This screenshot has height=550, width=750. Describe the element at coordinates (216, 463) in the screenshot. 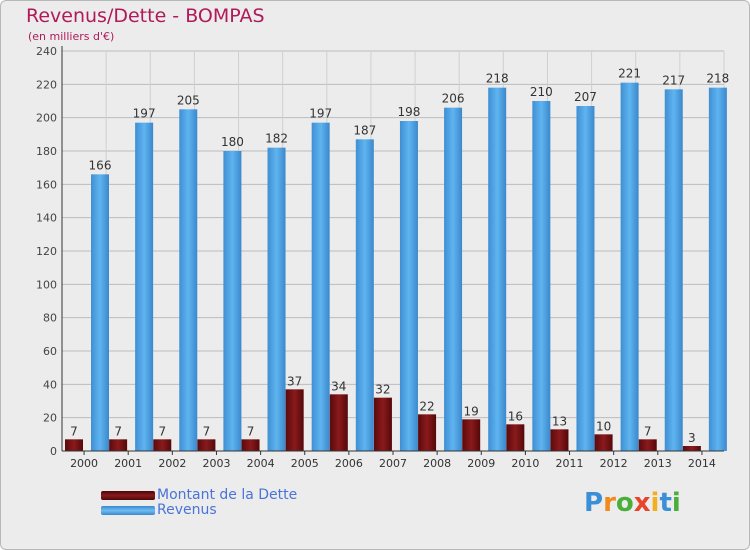

I see `x-tick-label: 2003` at that location.